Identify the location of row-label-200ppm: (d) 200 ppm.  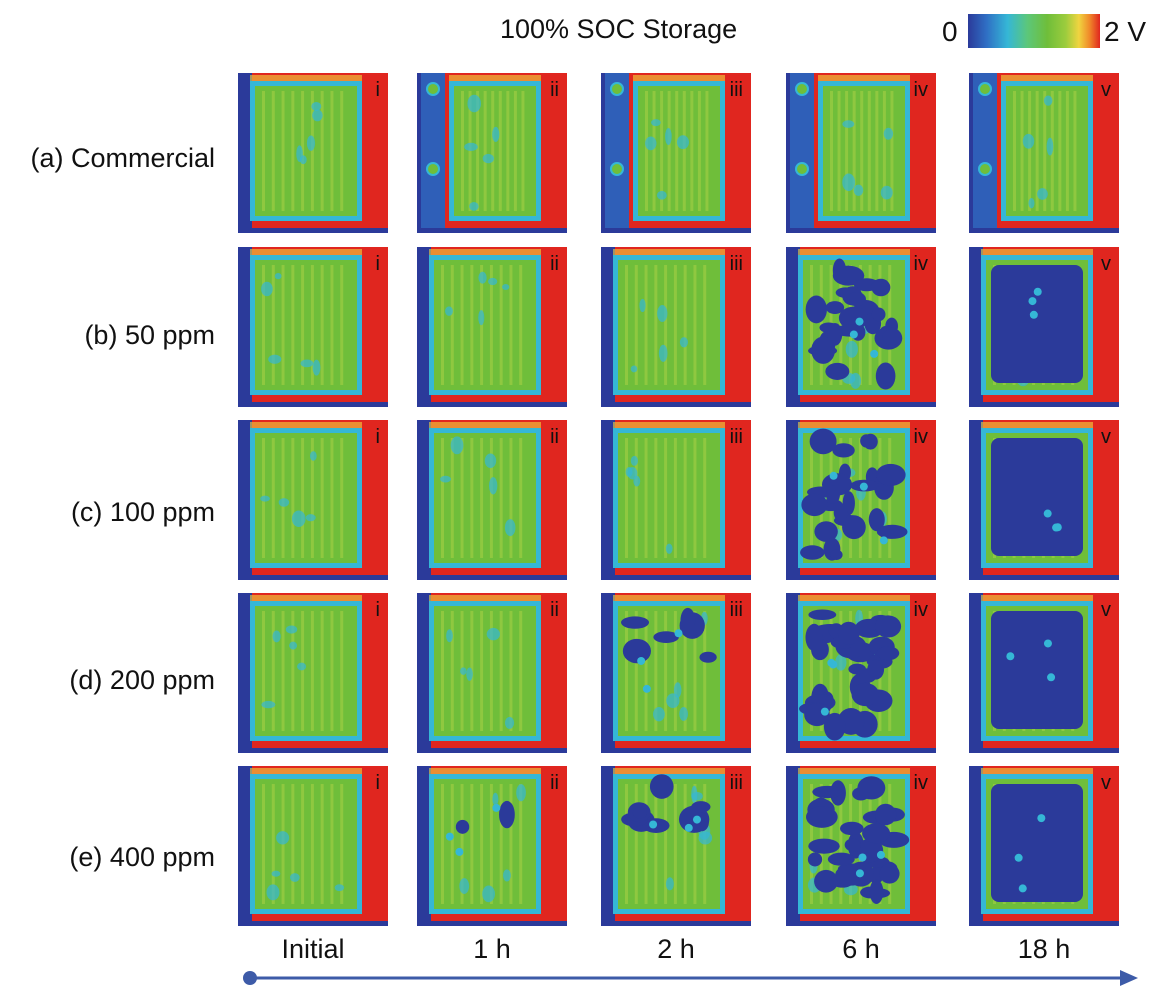
(142, 680).